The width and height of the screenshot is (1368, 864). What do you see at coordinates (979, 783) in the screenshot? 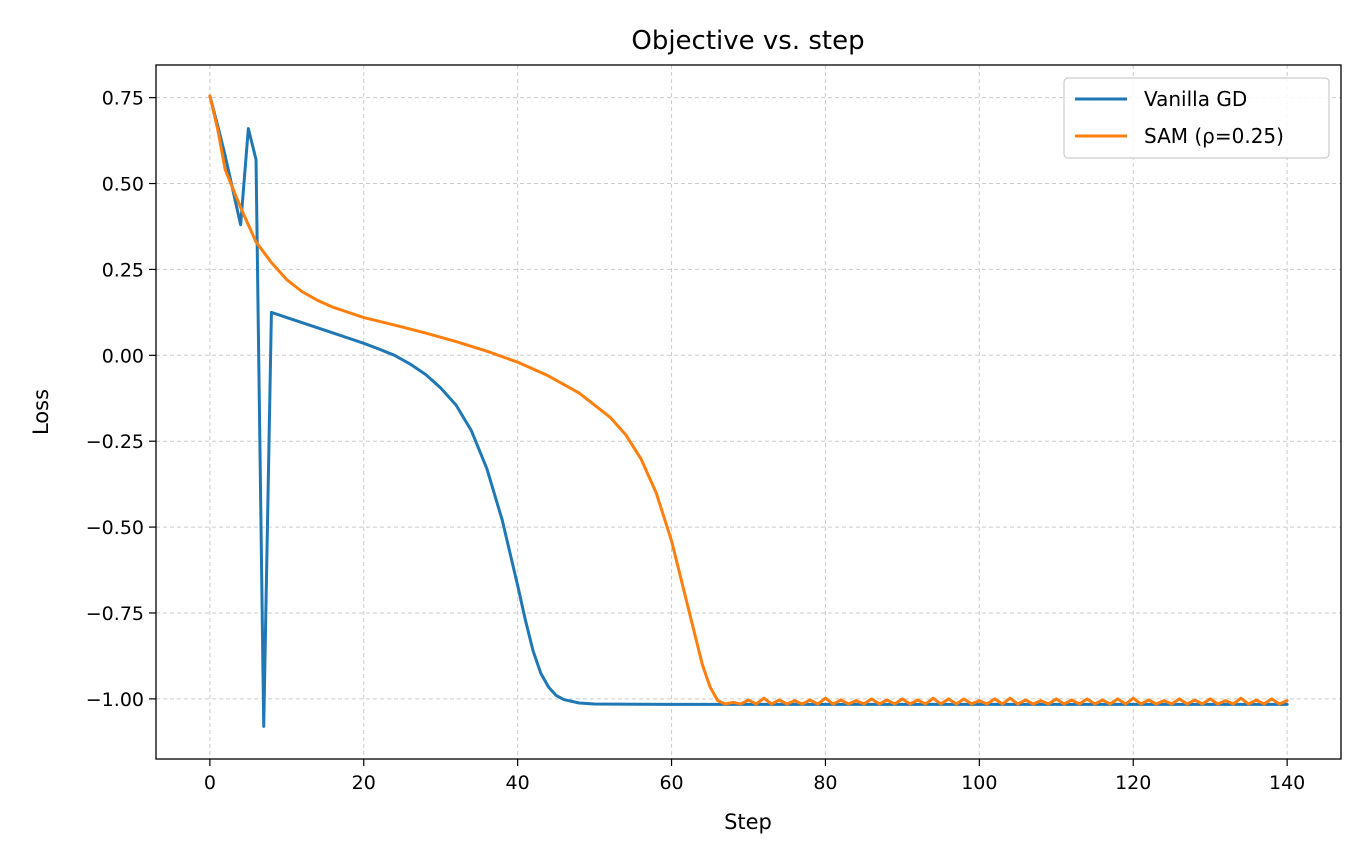
I see `x-tick-label: 100` at bounding box center [979, 783].